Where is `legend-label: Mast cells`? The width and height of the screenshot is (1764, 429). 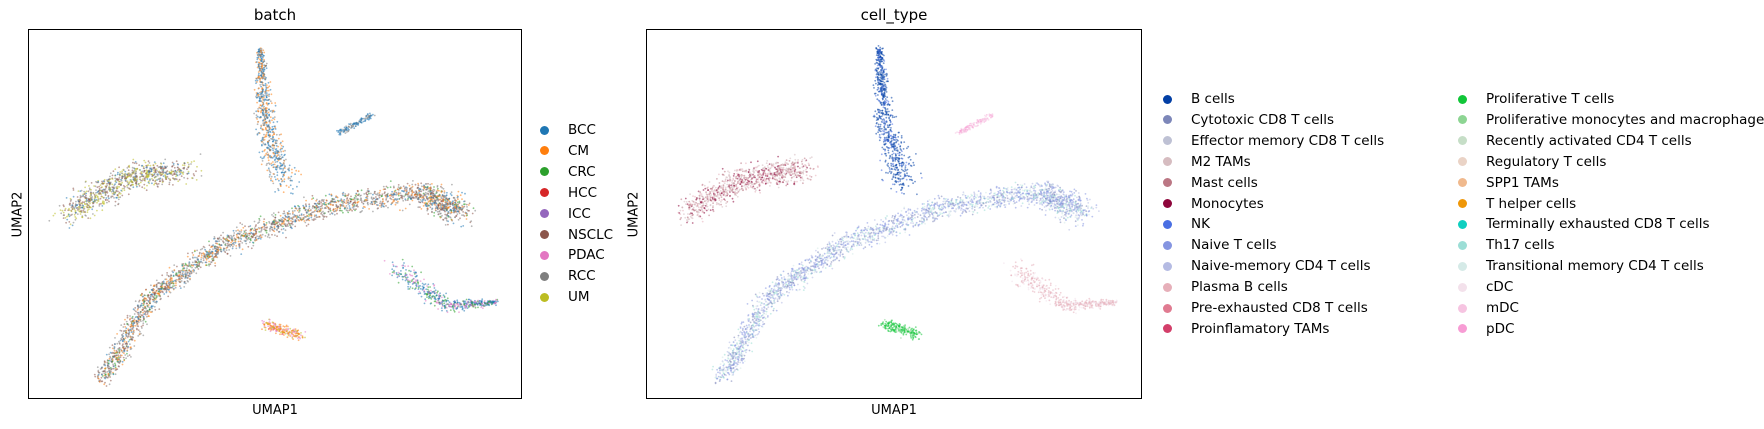
legend-label: Mast cells is located at coordinates (1224, 182).